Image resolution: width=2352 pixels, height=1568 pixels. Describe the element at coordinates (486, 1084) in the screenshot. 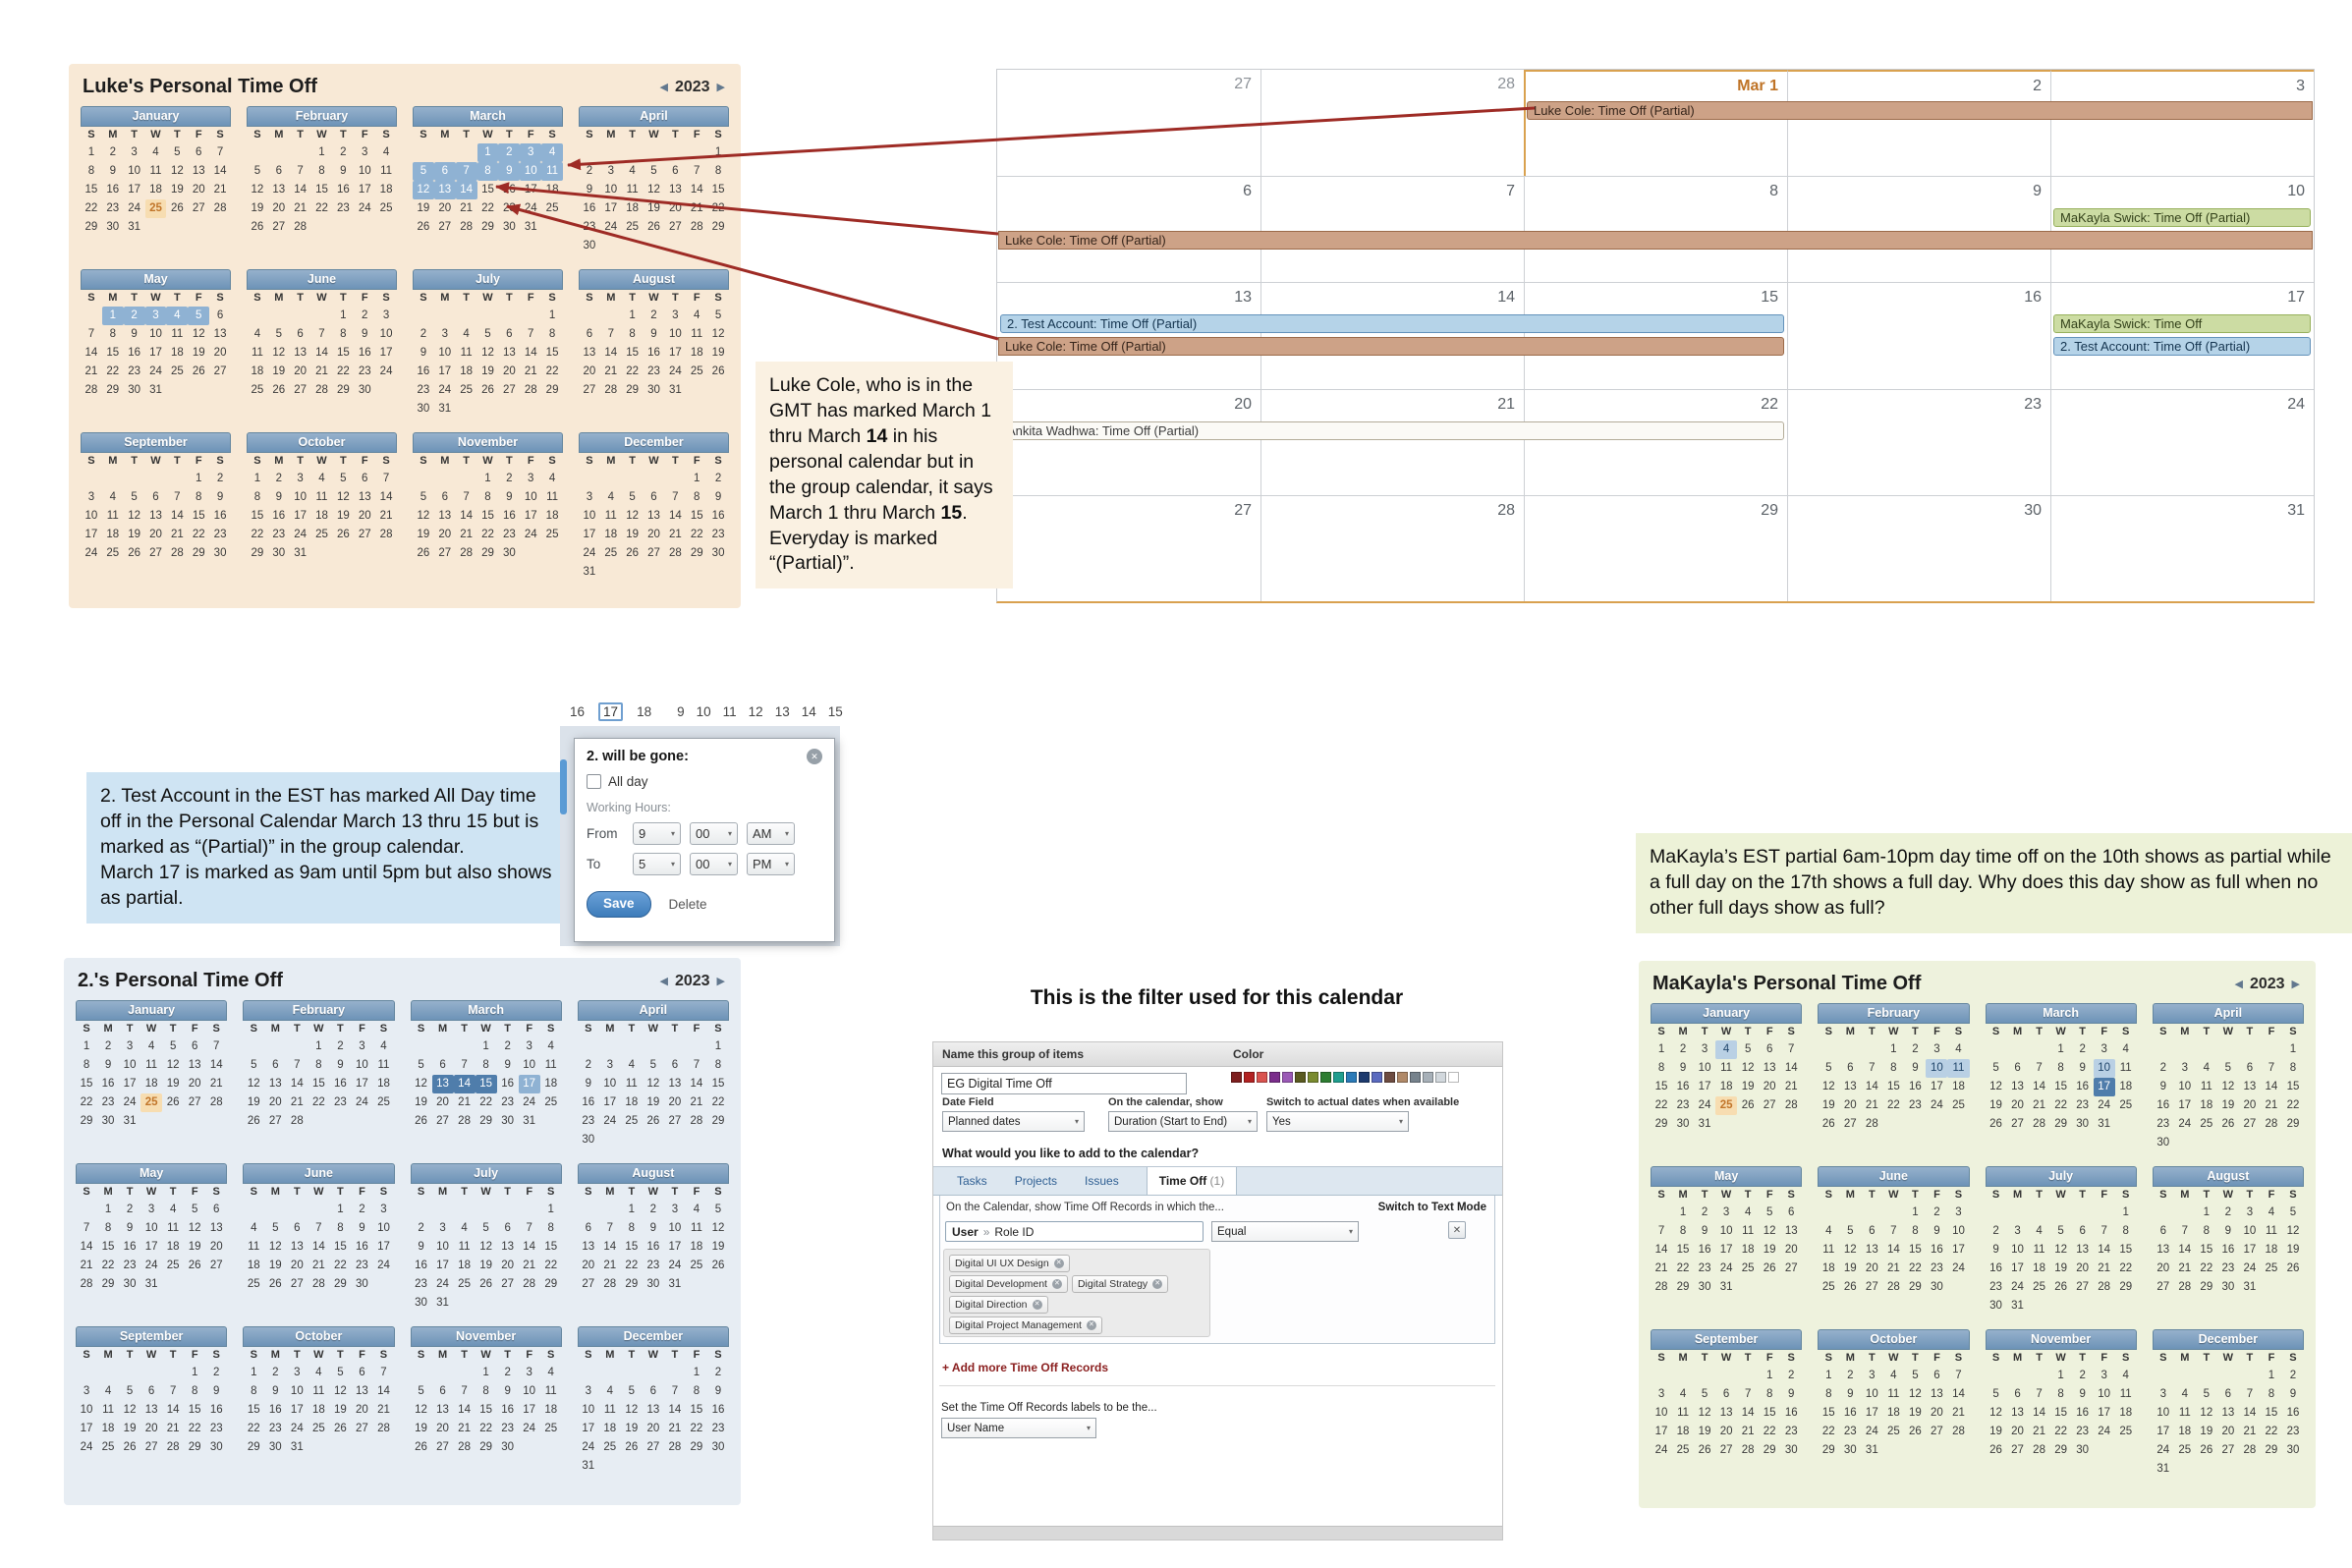

I see `day-cell: 15` at that location.